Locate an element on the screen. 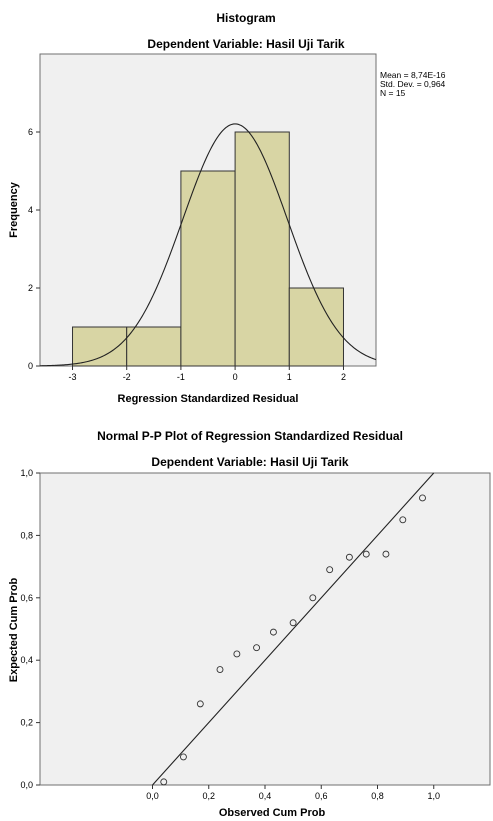 This screenshot has height=821, width=493. x-tick-label: 0,0 is located at coordinates (152, 796).